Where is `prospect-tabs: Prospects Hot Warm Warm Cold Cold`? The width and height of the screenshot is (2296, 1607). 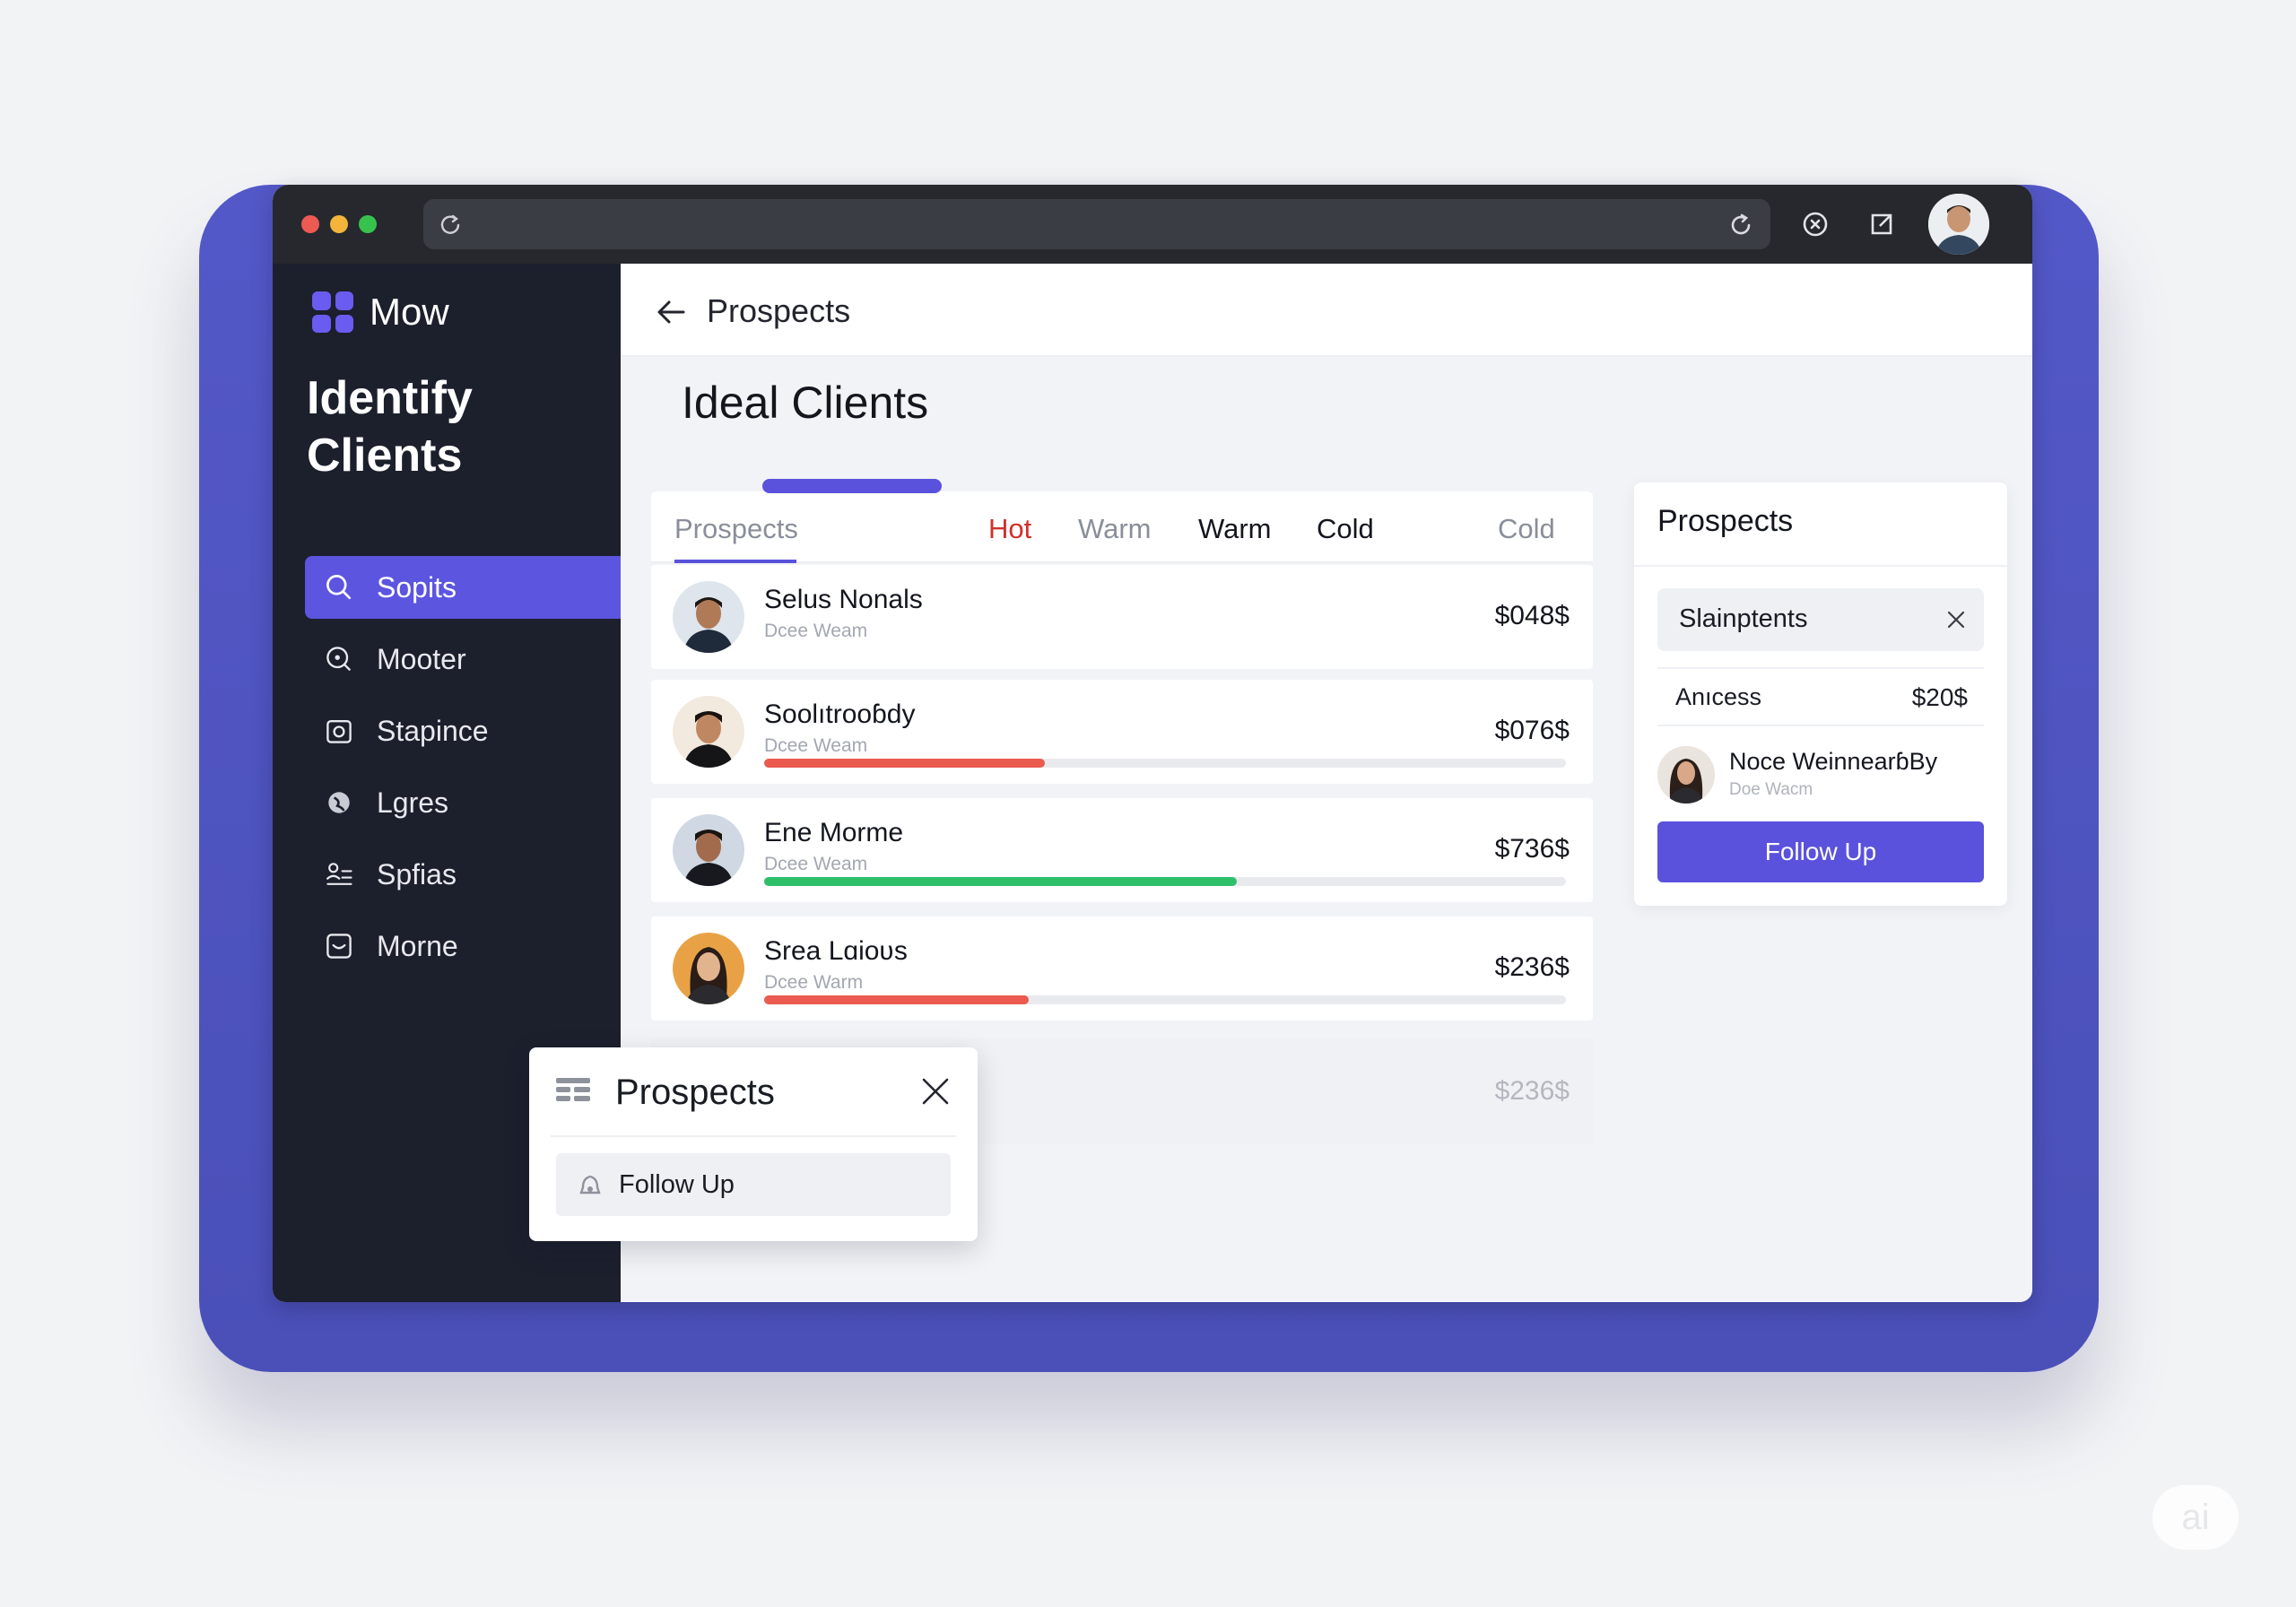
prospect-tabs: Prospects Hot Warm Warm Cold Cold is located at coordinates (1122, 521).